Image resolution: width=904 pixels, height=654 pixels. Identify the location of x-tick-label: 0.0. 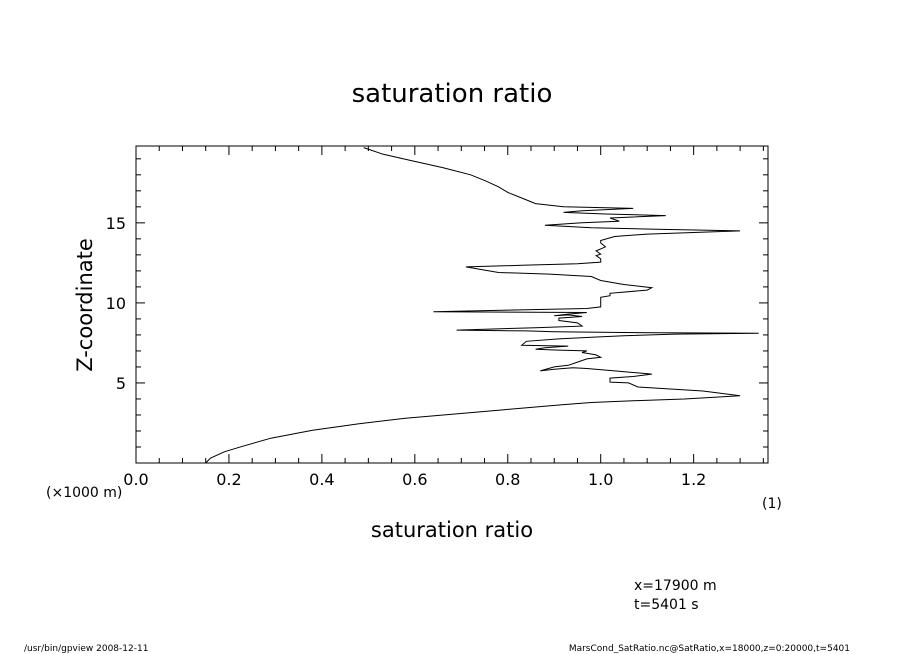
(135, 479).